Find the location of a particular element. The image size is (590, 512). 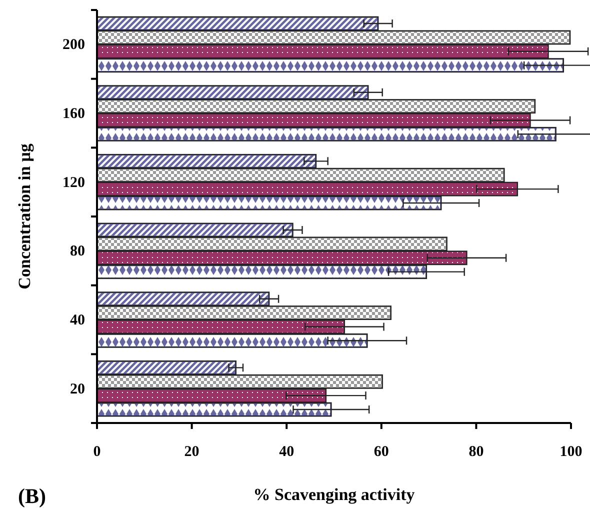

x-tick-label: 0 is located at coordinates (97, 452).